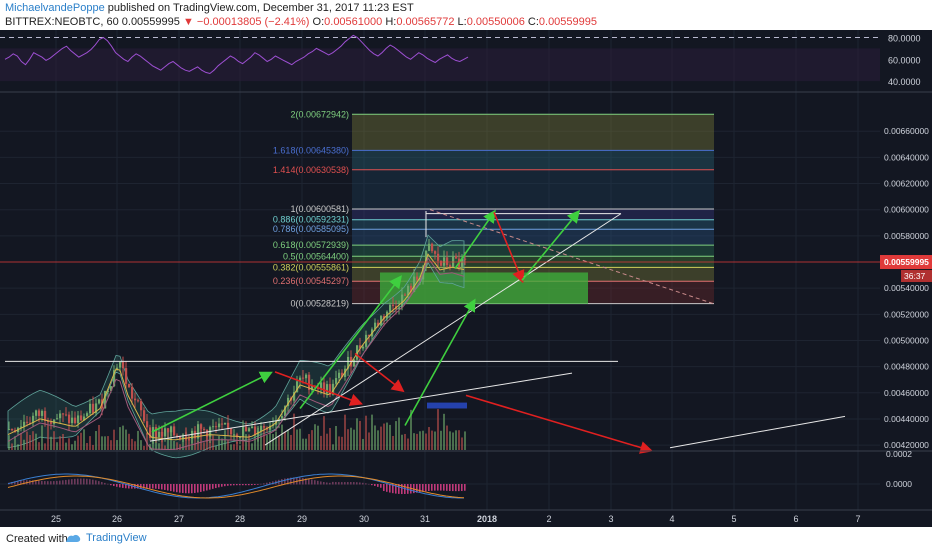 The width and height of the screenshot is (932, 550). Describe the element at coordinates (533, 224) in the screenshot. I see `fib-zone` at that location.